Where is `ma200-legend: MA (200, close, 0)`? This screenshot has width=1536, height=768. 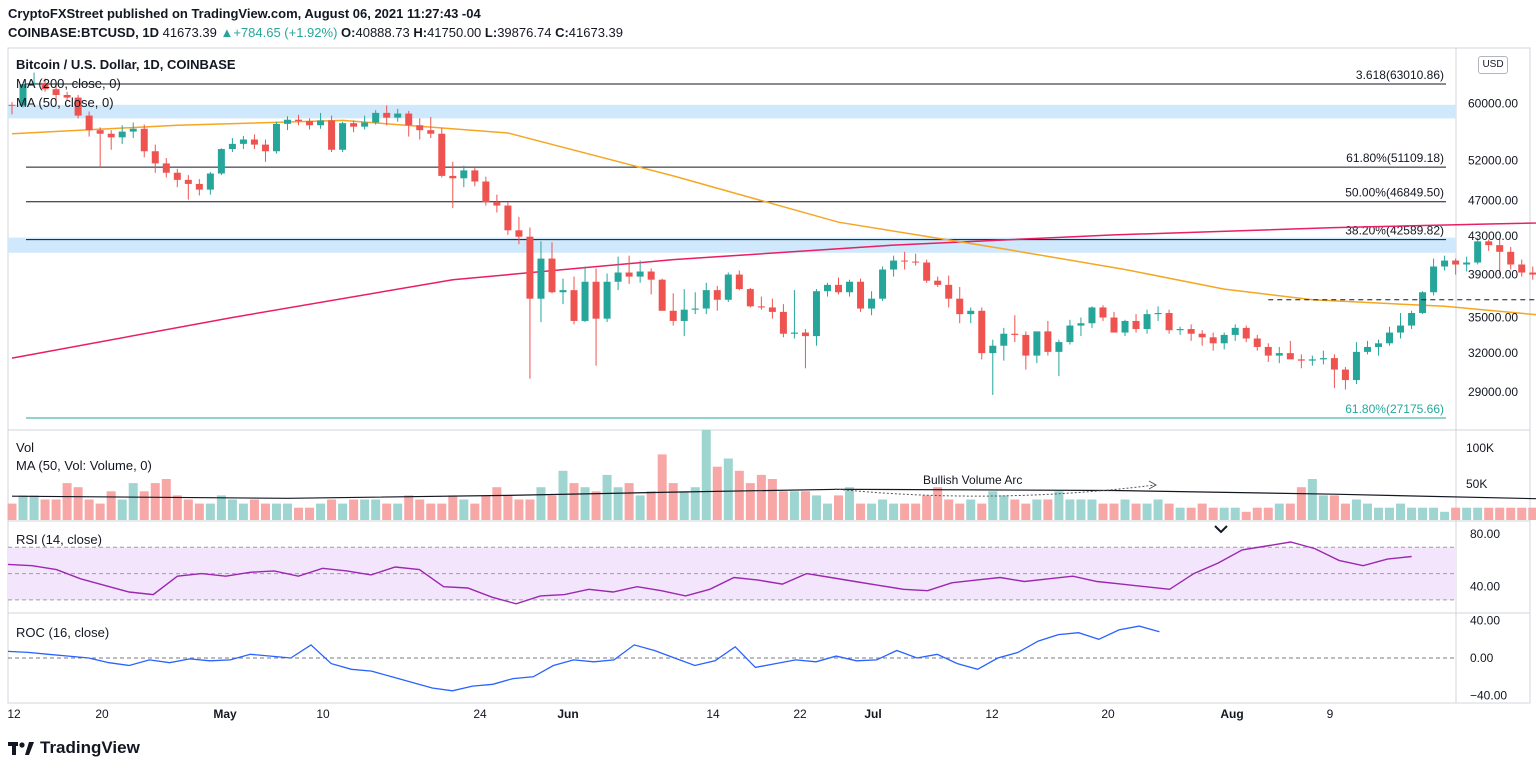
ma200-legend: MA (200, close, 0) is located at coordinates (68, 83).